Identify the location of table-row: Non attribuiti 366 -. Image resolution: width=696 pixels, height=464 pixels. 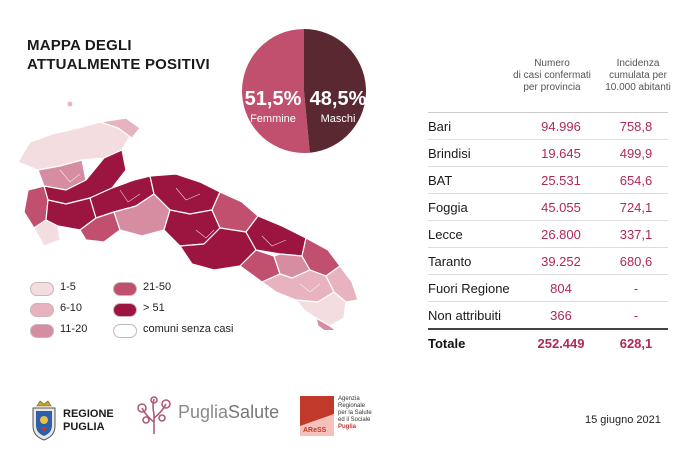
(548, 314).